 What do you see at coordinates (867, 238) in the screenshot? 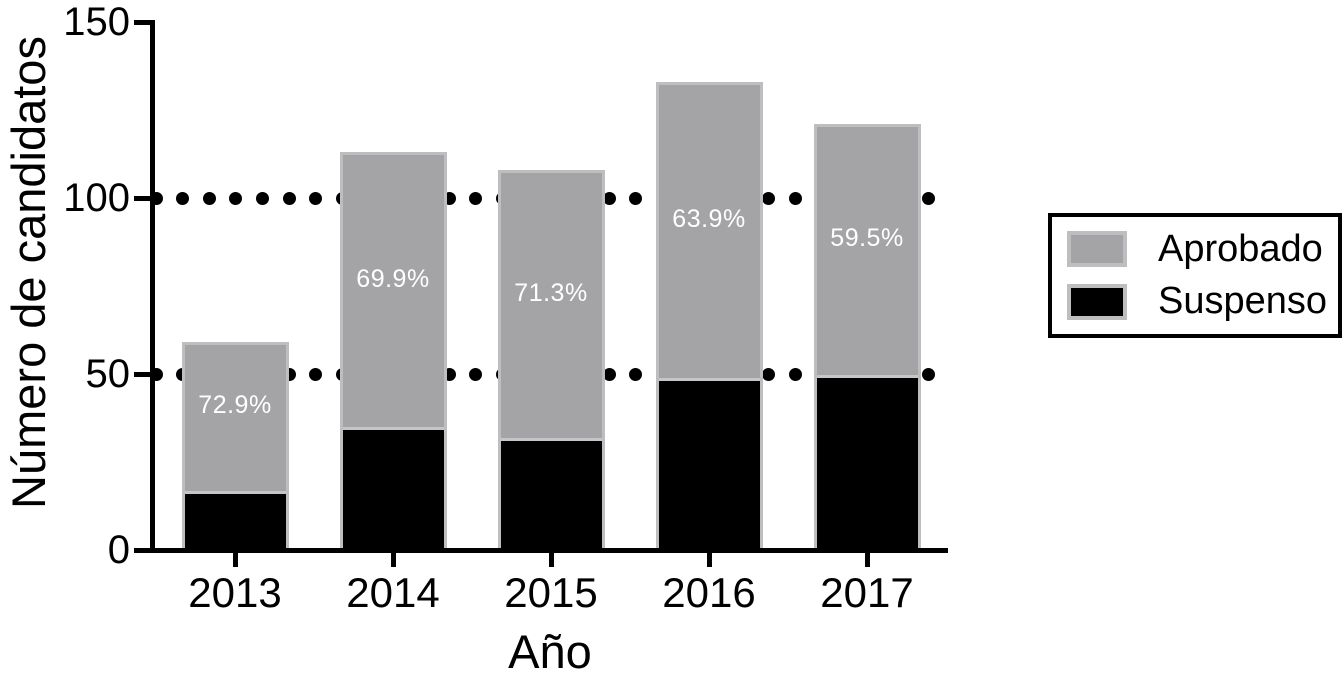
I see `bar-percent-label: 59.5%` at bounding box center [867, 238].